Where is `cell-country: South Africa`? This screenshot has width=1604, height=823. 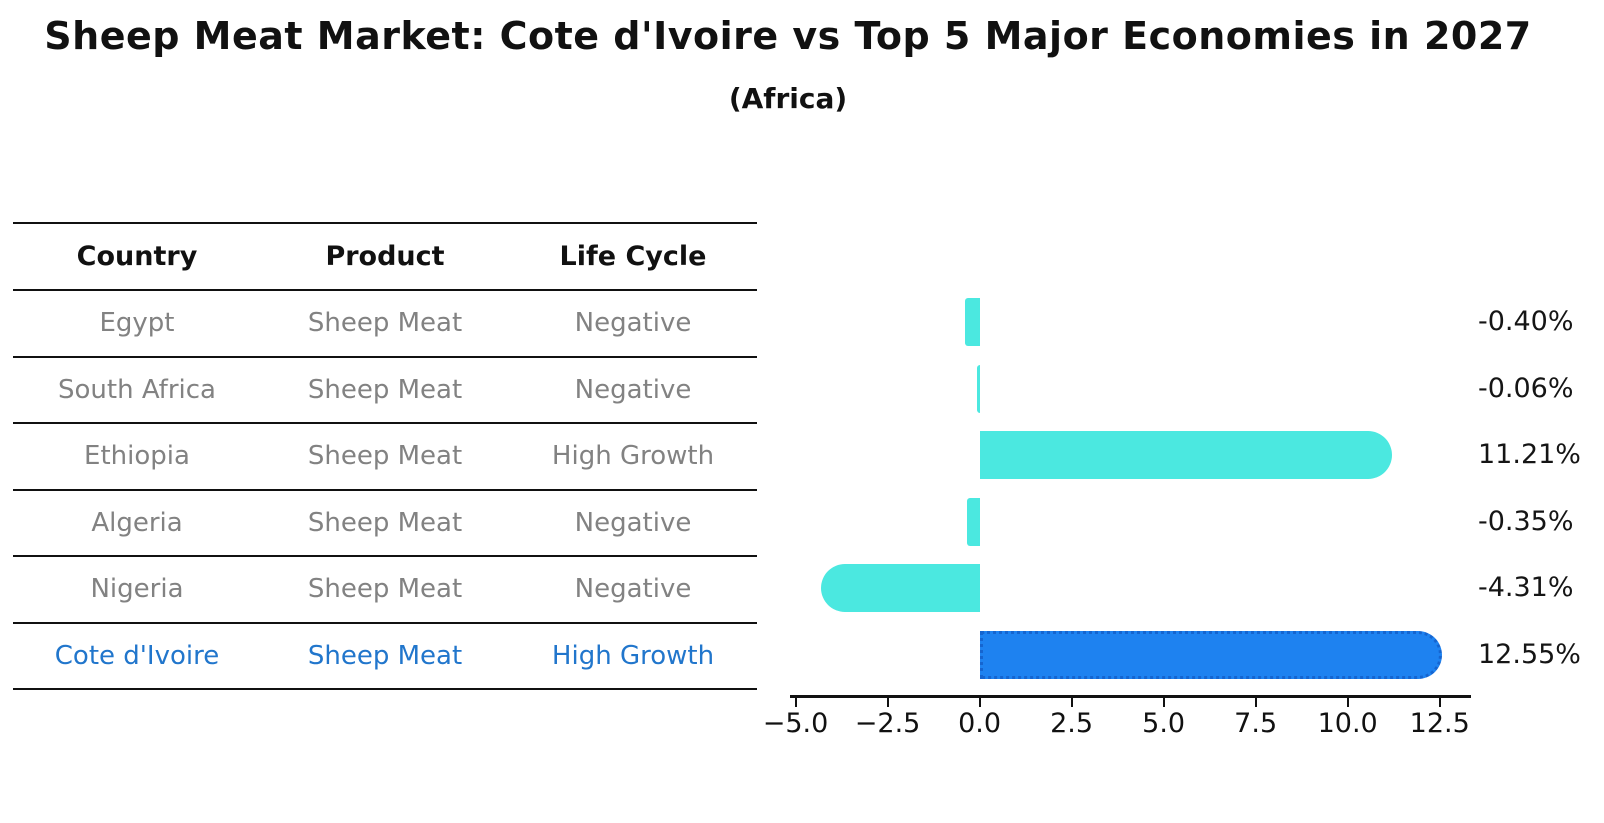 cell-country: South Africa is located at coordinates (137, 389).